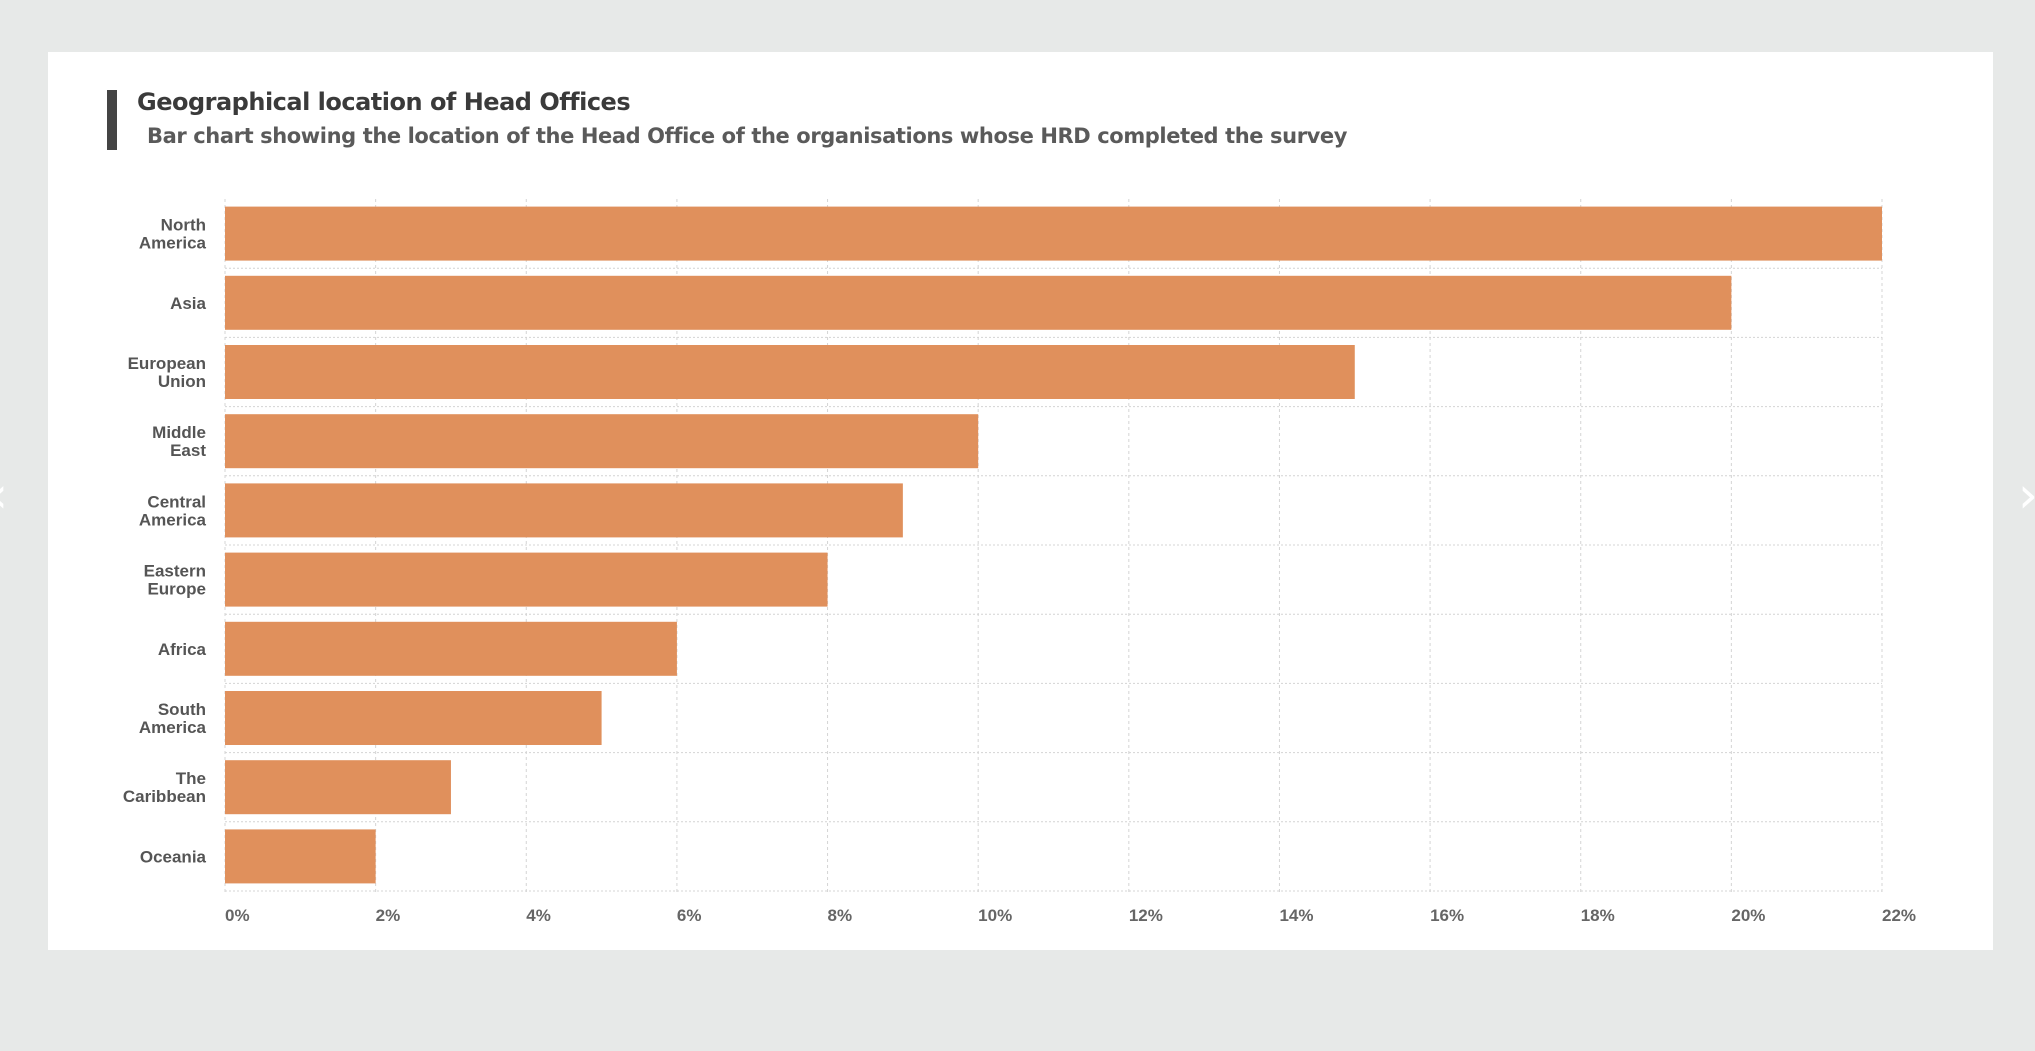 The image size is (2035, 1051). I want to click on category-label: Eastern, so click(175, 571).